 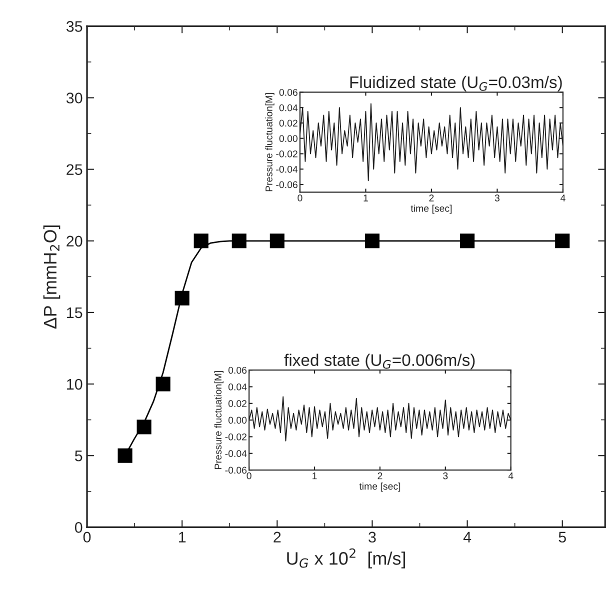 What do you see at coordinates (74, 384) in the screenshot?
I see `y-tick-label: 10` at bounding box center [74, 384].